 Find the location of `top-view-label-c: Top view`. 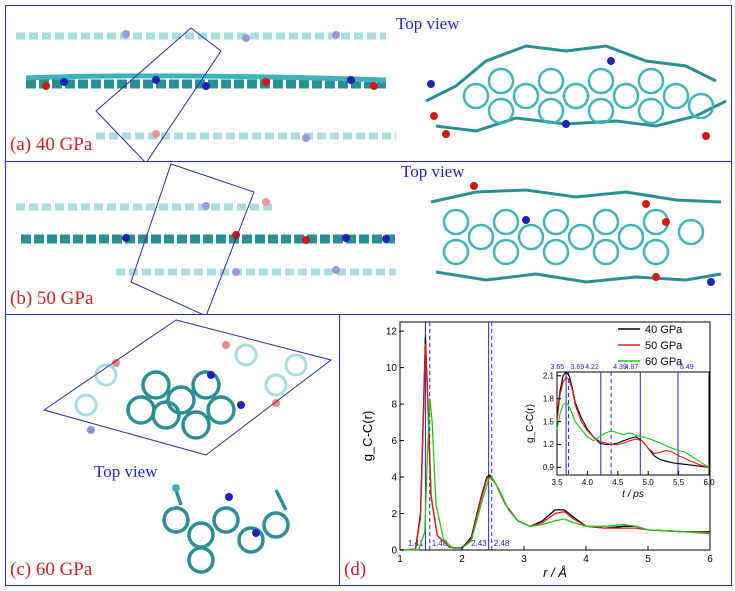

top-view-label-c: Top view is located at coordinates (126, 471).